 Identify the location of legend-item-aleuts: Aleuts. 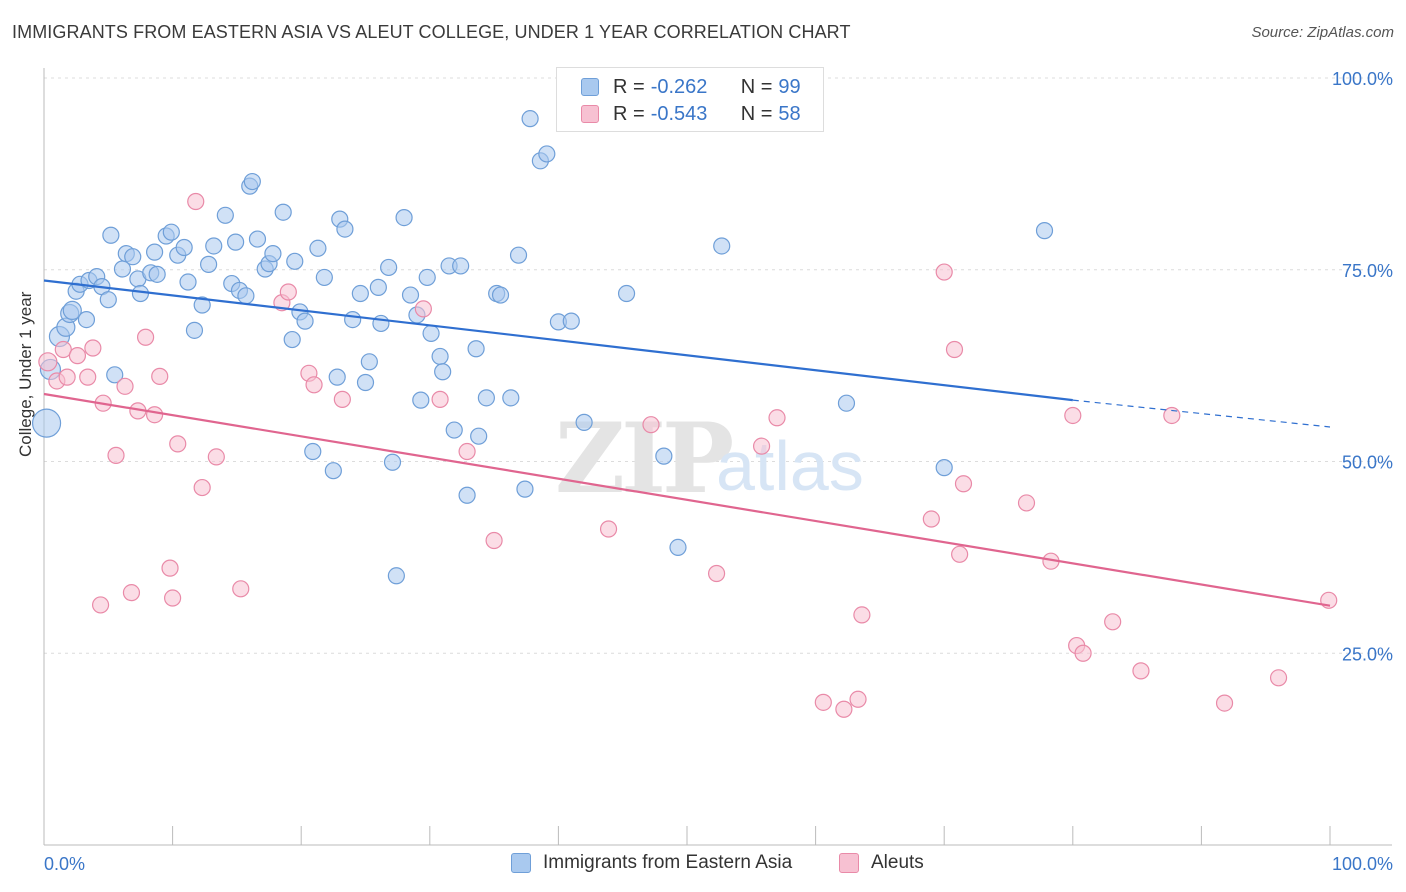
(881, 863).